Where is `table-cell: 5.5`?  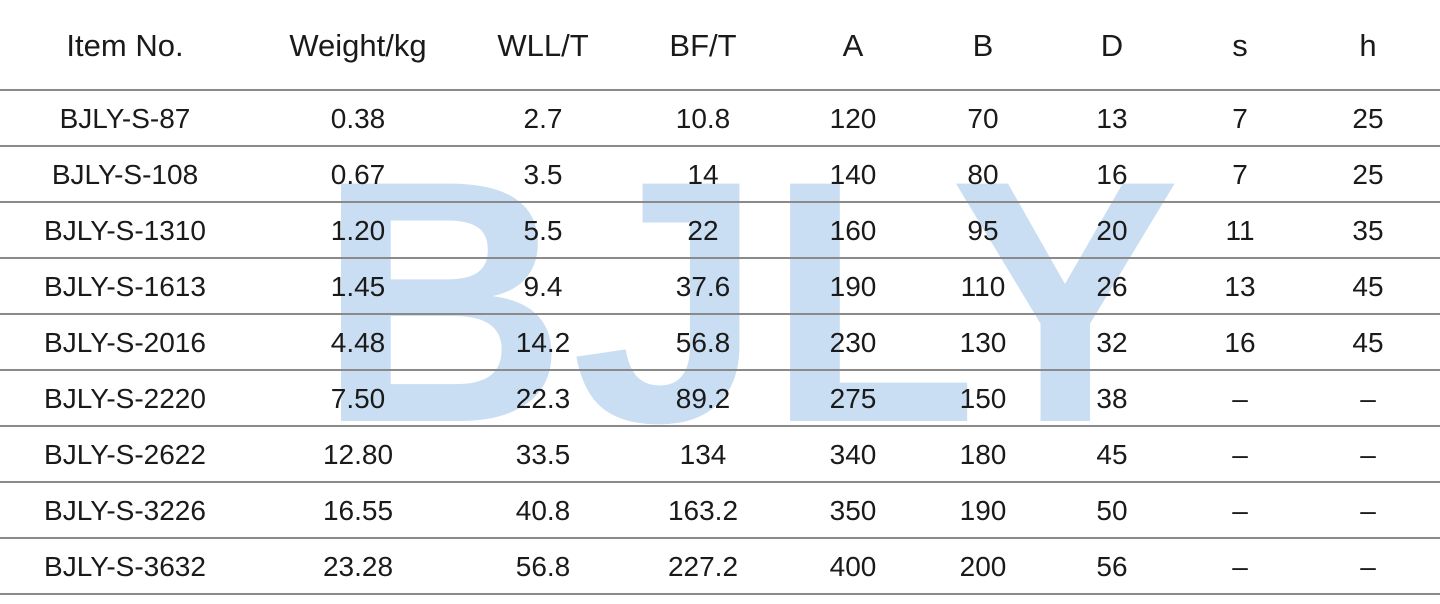
table-cell: 5.5 is located at coordinates (543, 230).